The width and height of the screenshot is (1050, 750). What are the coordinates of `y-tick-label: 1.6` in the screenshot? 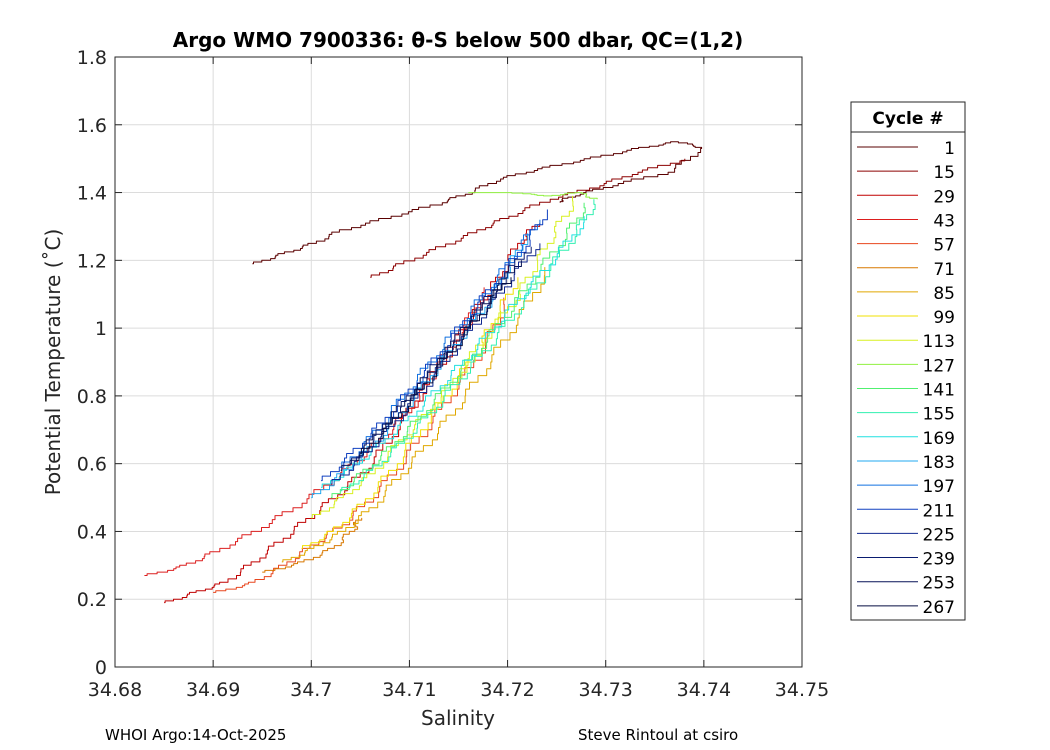 It's located at (92, 126).